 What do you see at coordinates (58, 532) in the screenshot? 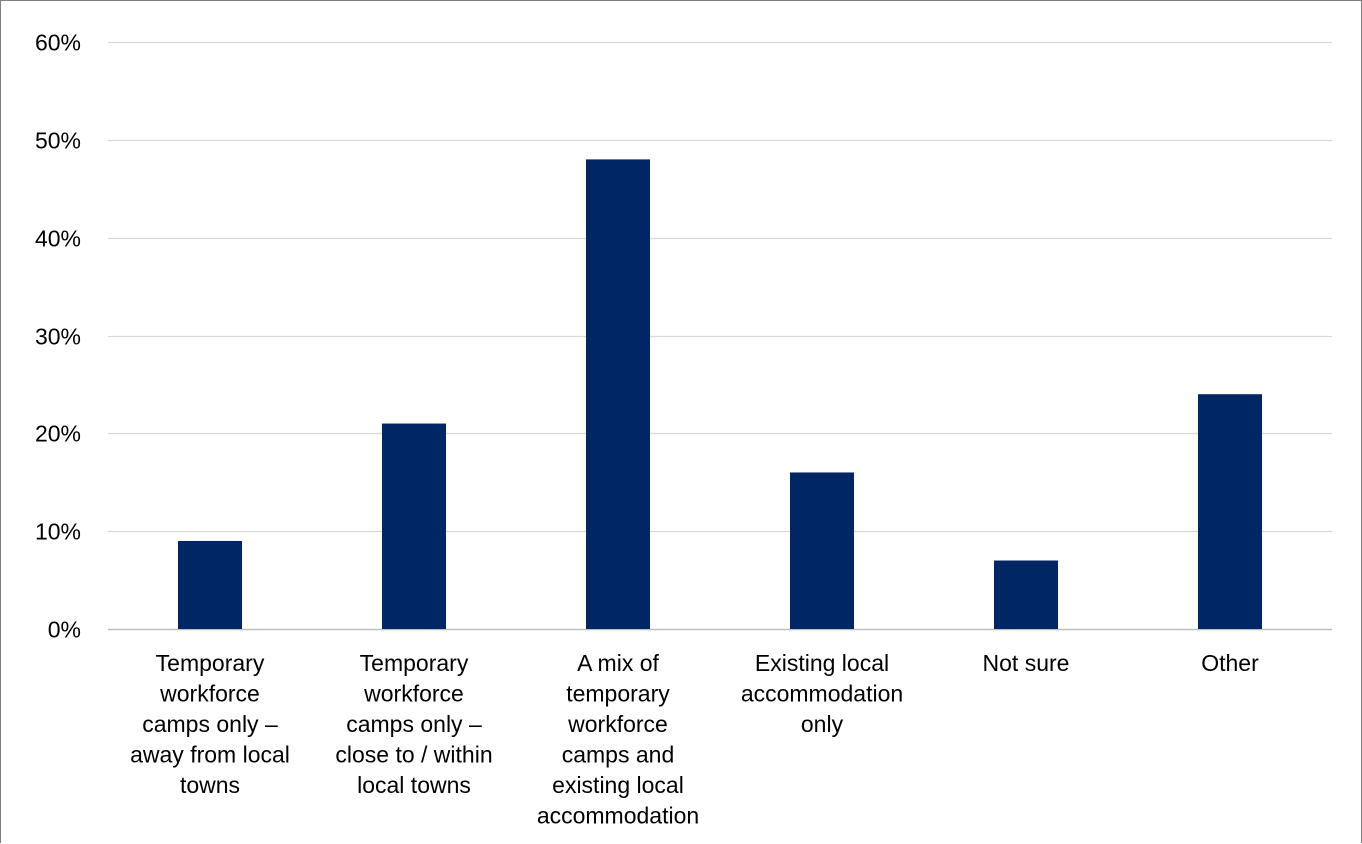
I see `y-tick-label: 10%` at bounding box center [58, 532].